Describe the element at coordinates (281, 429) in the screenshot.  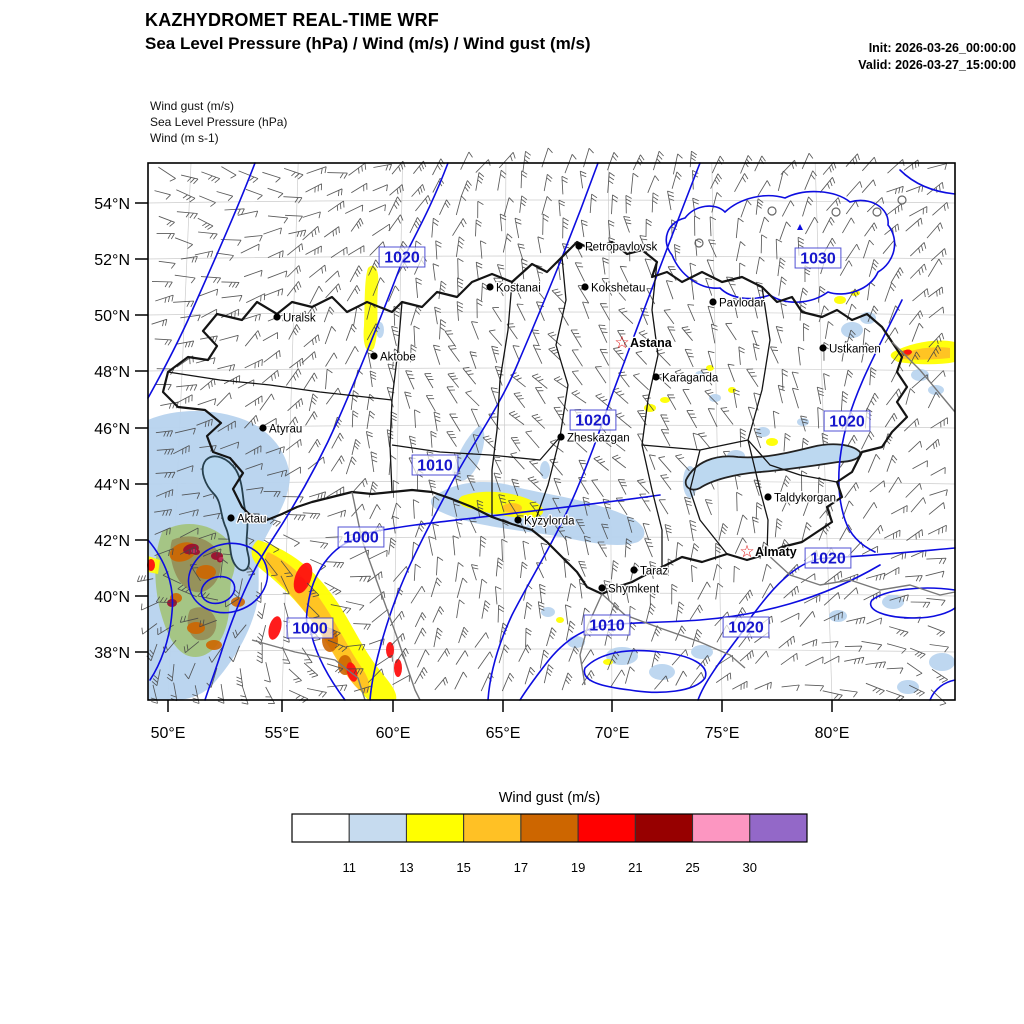
I see `city-marker-atyrau: Atyrau` at that location.